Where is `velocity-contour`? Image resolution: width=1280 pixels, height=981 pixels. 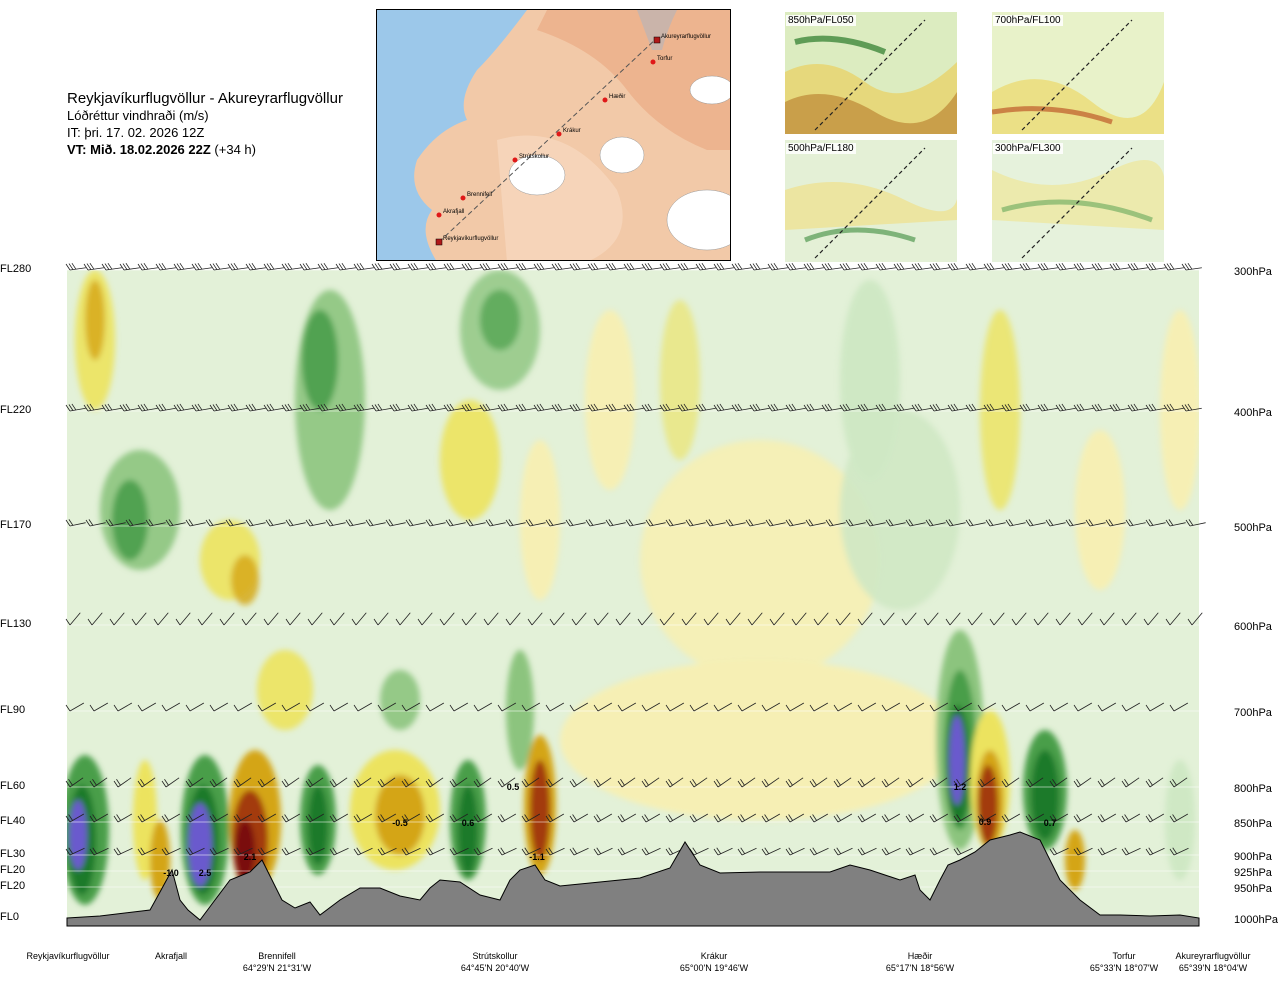
velocity-contour is located at coordinates (400, 815).